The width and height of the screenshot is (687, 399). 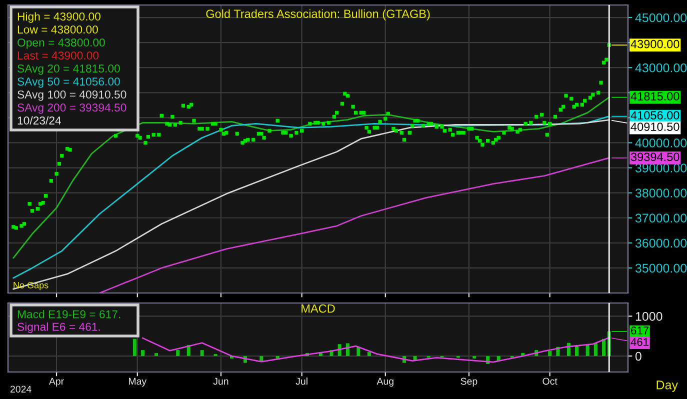 What do you see at coordinates (31, 286) in the screenshot?
I see `annotation: No Gaps` at bounding box center [31, 286].